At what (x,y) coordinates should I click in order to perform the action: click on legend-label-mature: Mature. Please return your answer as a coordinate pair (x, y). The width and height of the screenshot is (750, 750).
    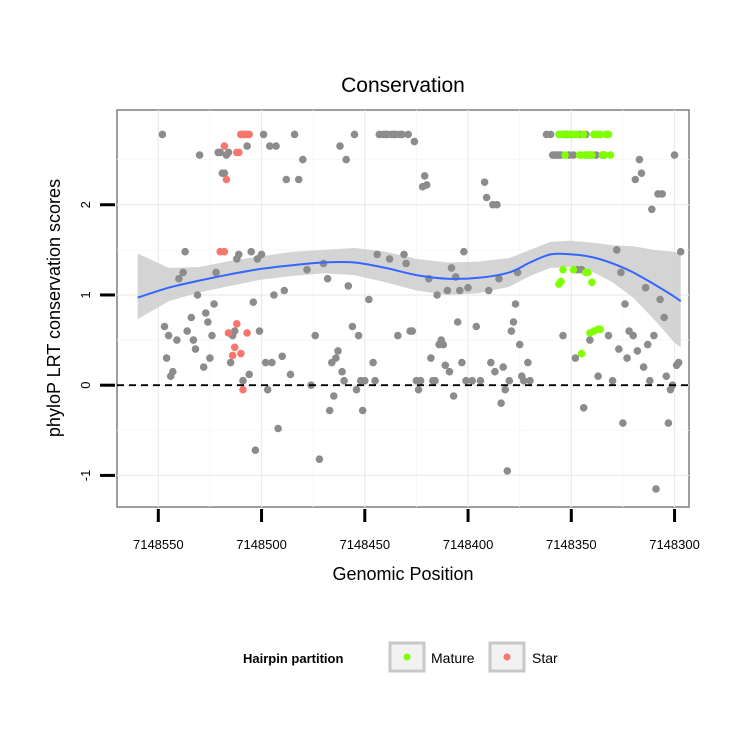
    Looking at the image, I should click on (453, 658).